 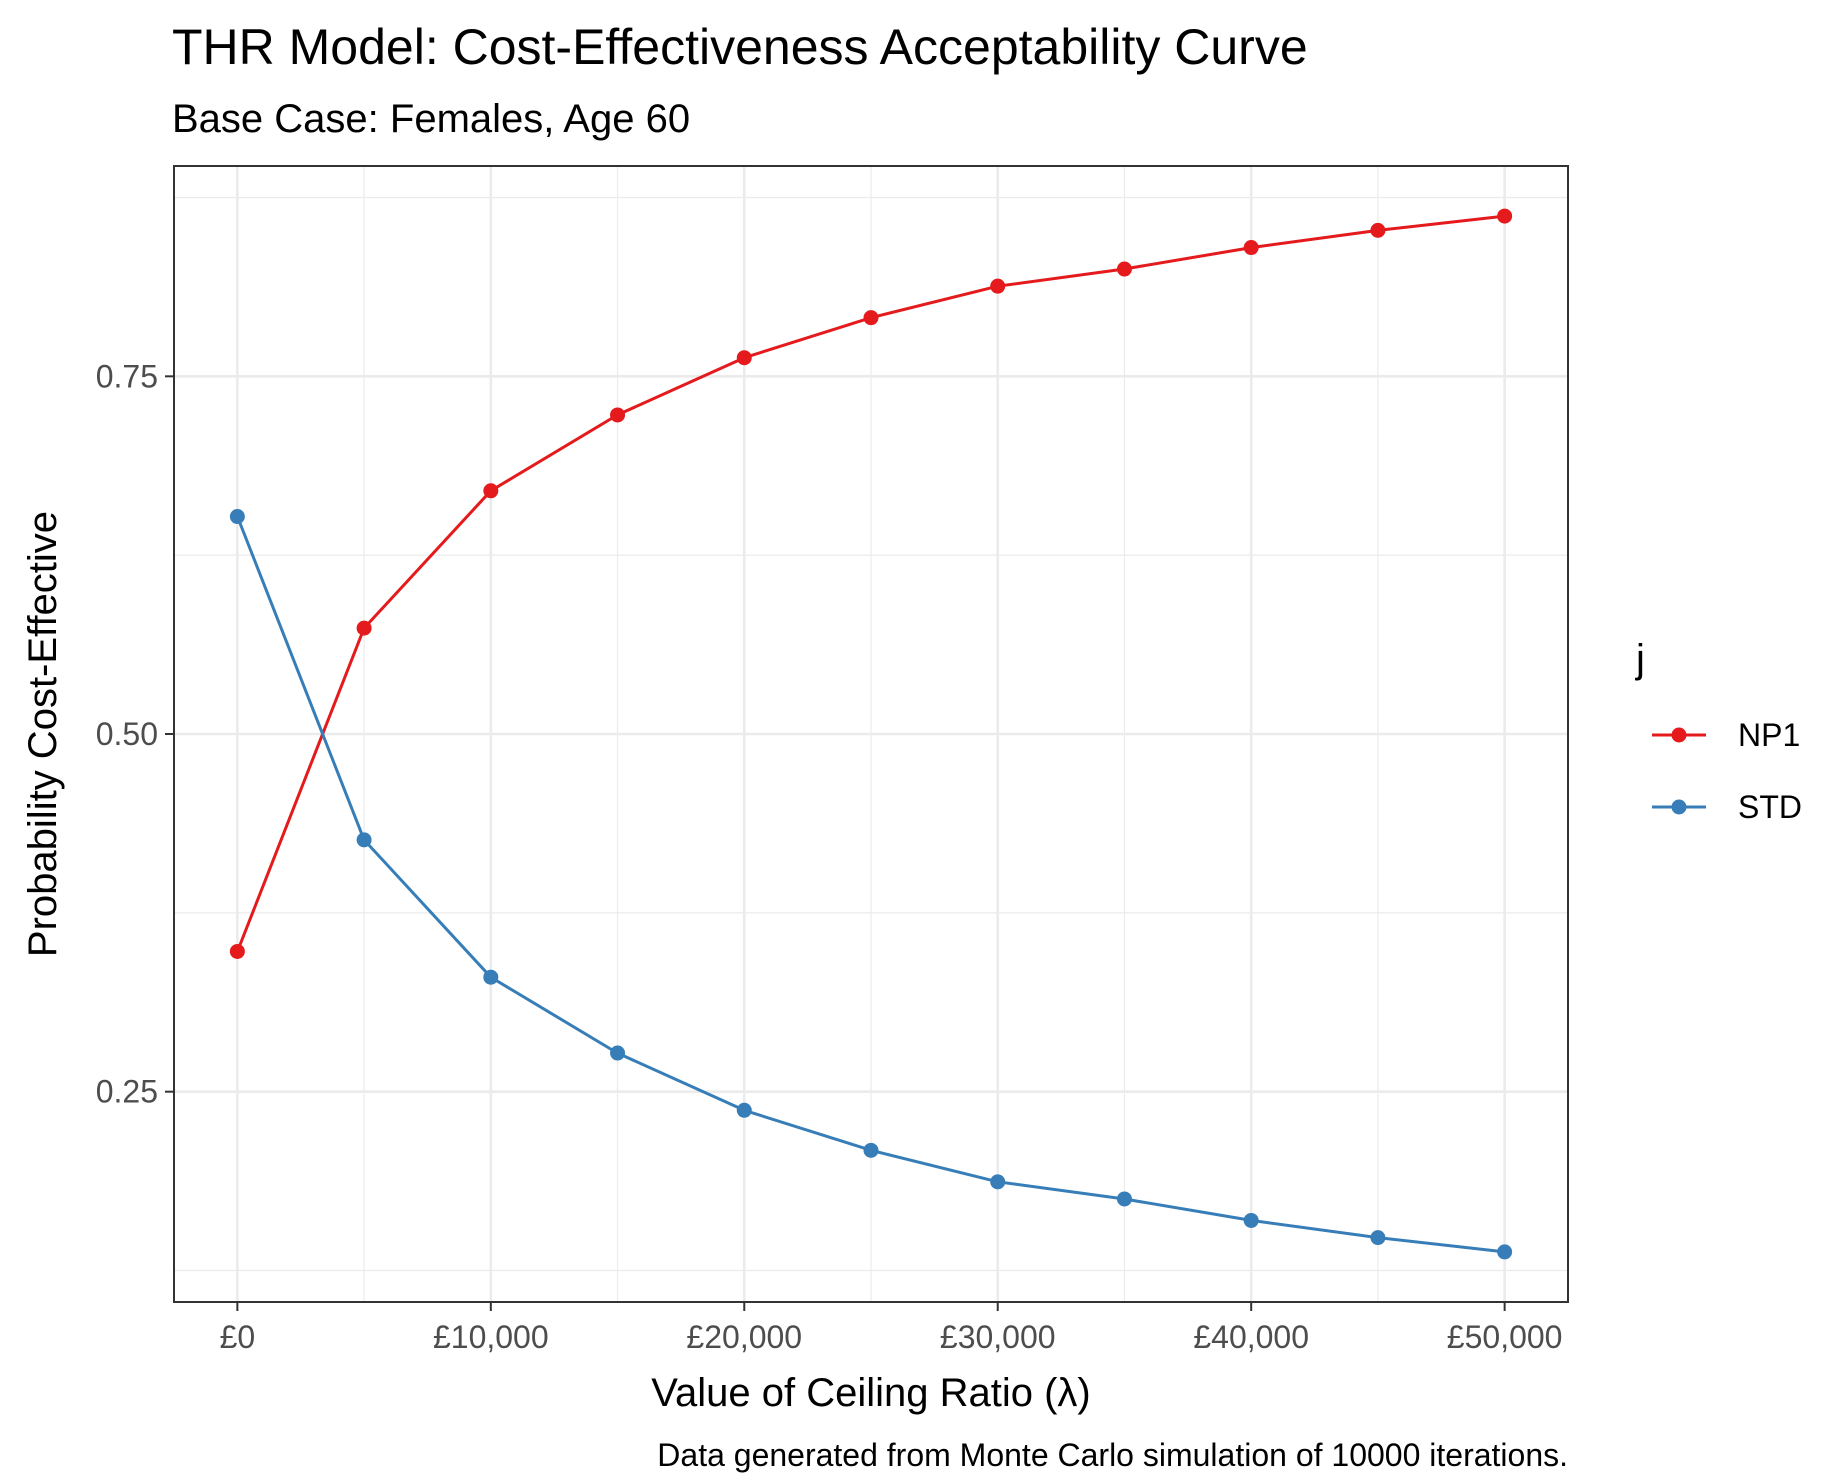 I want to click on x-axis: £0 £10,000 £20,000 £30,000 £40,000 £50,000, so click(x=891, y=1328).